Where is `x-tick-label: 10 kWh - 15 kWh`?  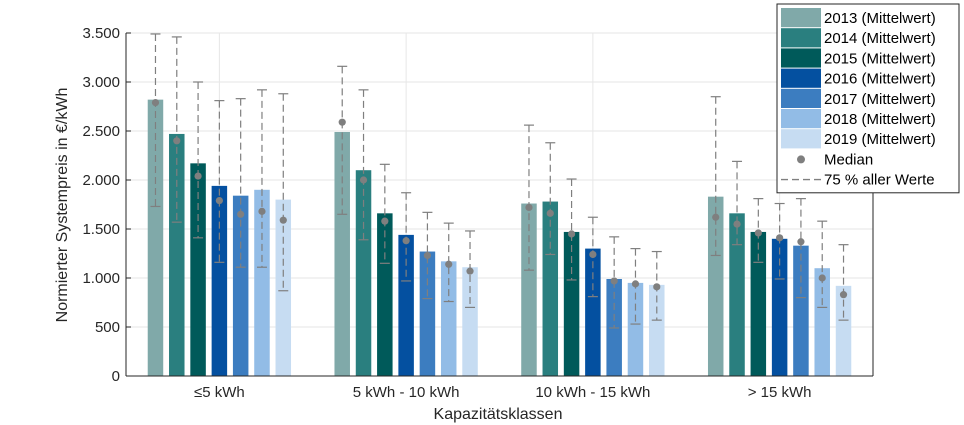 x-tick-label: 10 kWh - 15 kWh is located at coordinates (592, 392).